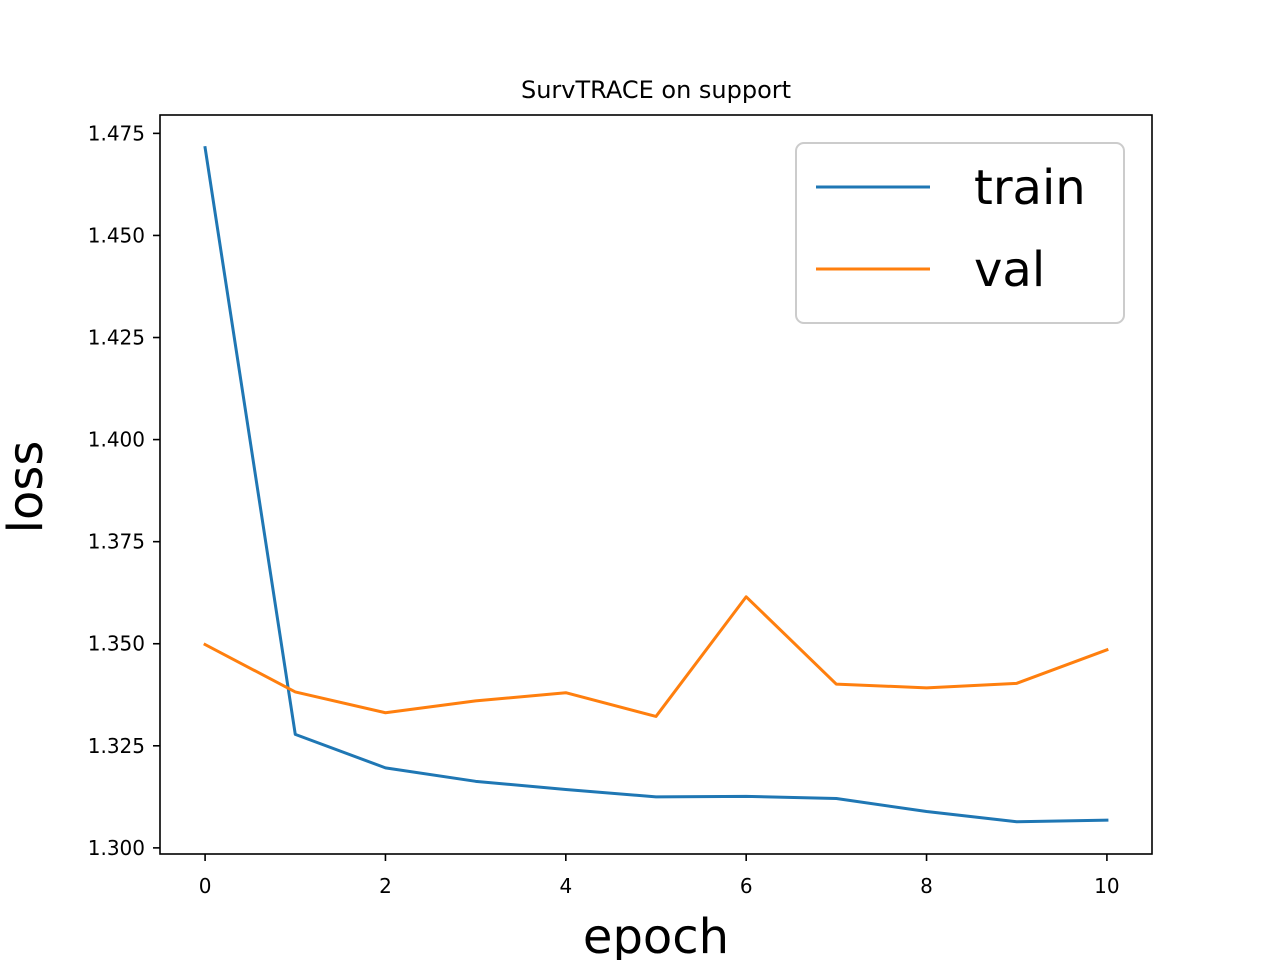  Describe the element at coordinates (746, 886) in the screenshot. I see `x-tick-label: 6` at that location.